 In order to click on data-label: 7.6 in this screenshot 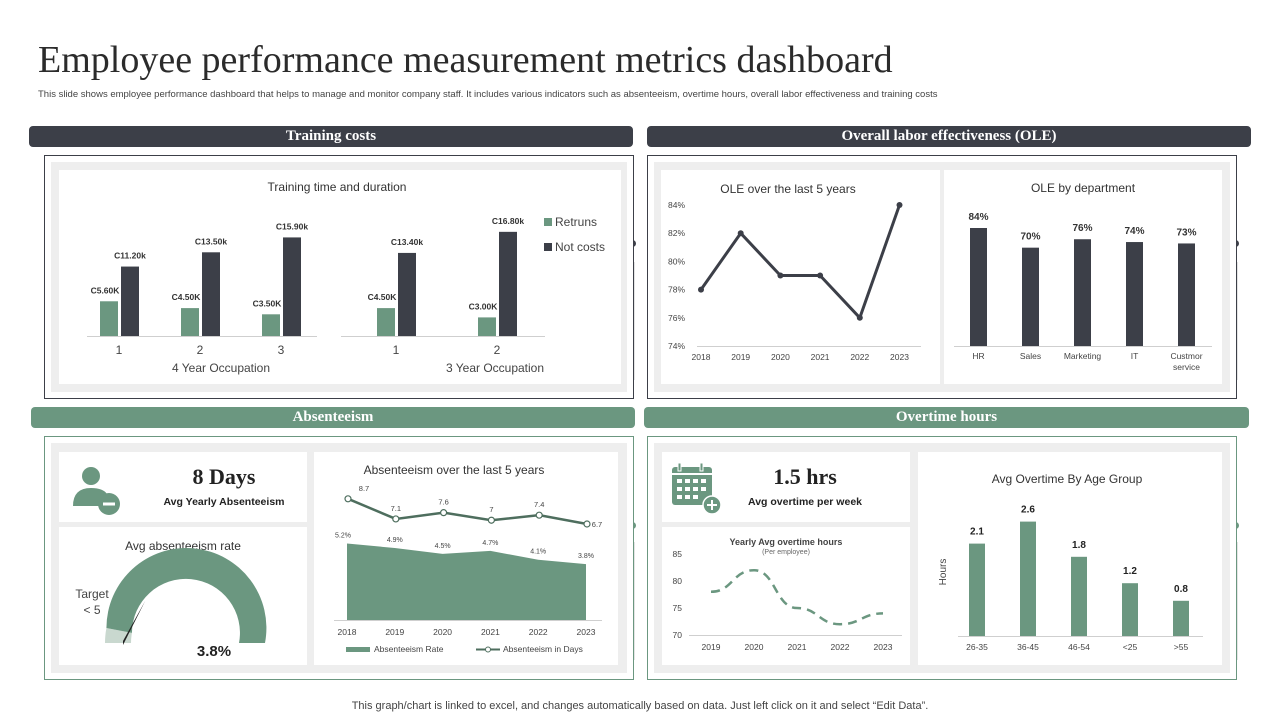, I will do `click(443, 502)`.